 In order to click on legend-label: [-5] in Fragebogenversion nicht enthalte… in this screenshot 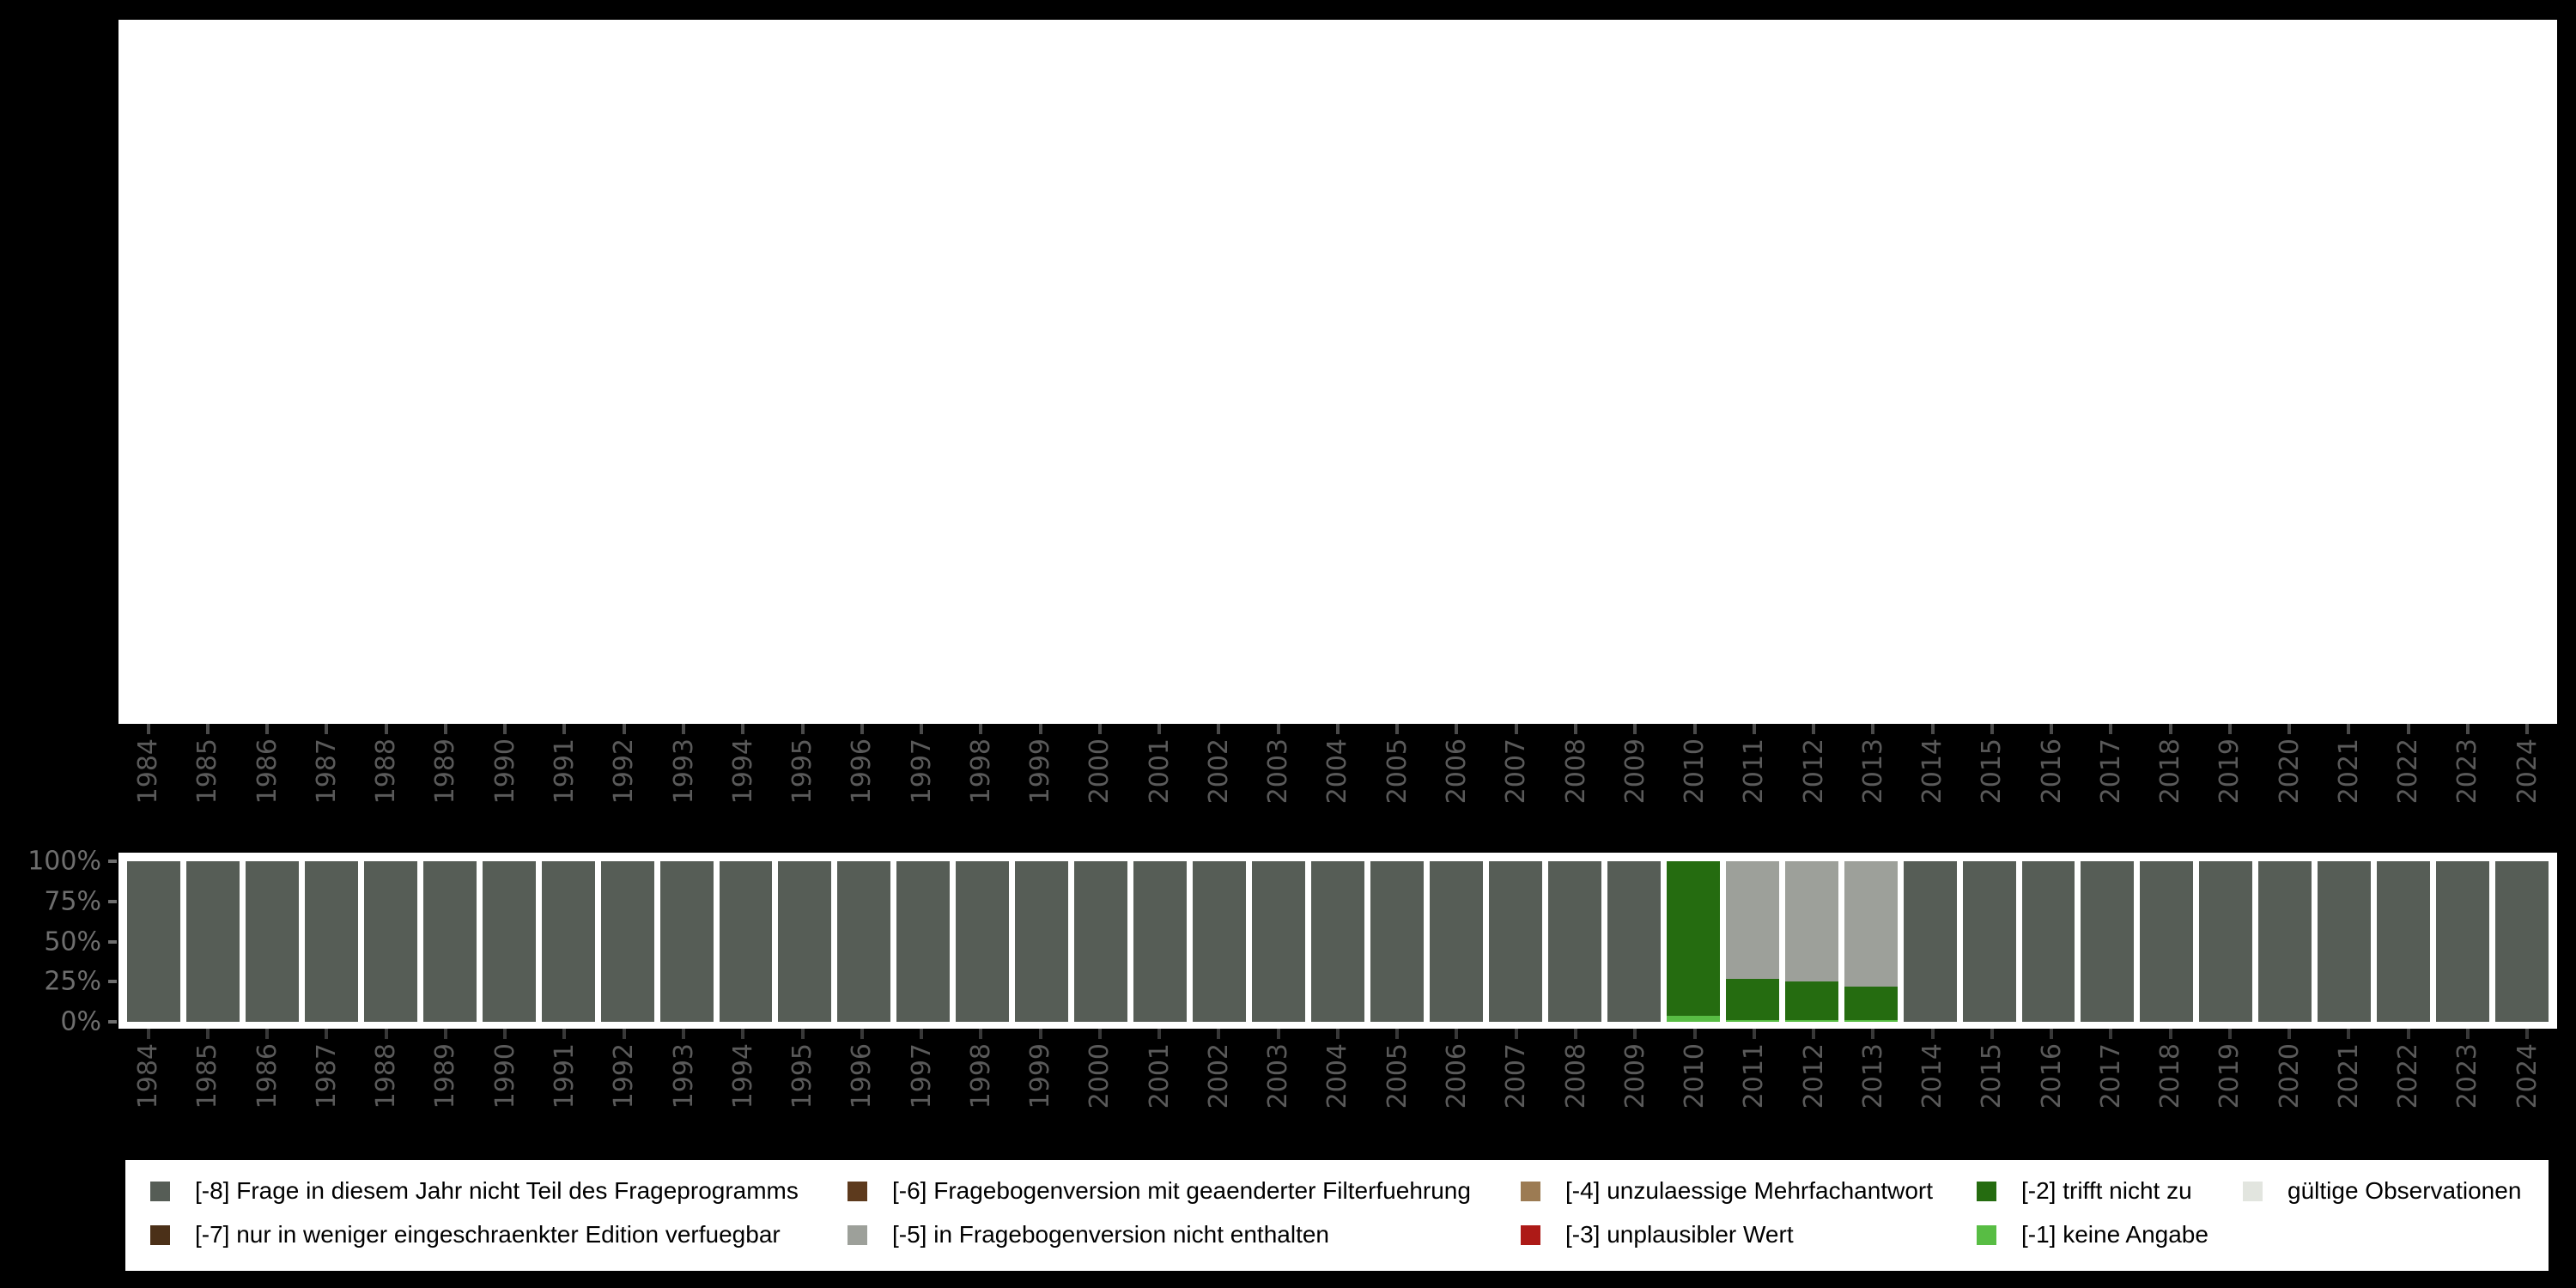, I will do `click(1111, 1235)`.